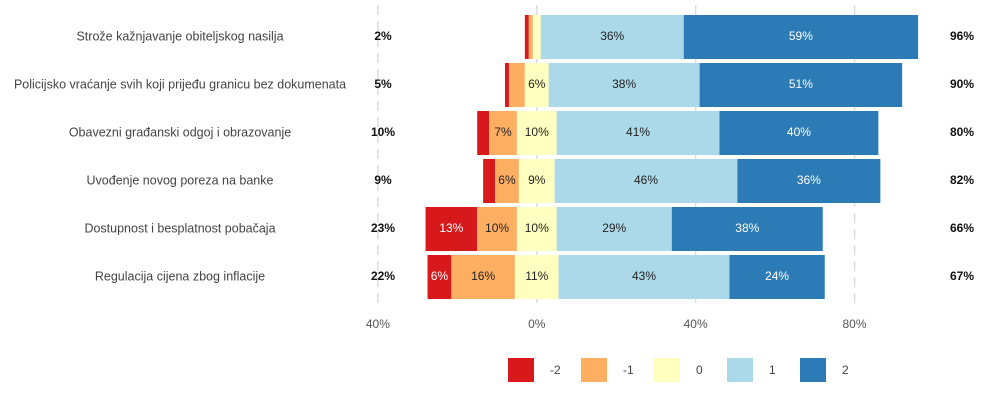 The height and width of the screenshot is (400, 1000). I want to click on value-label: 16%, so click(483, 276).